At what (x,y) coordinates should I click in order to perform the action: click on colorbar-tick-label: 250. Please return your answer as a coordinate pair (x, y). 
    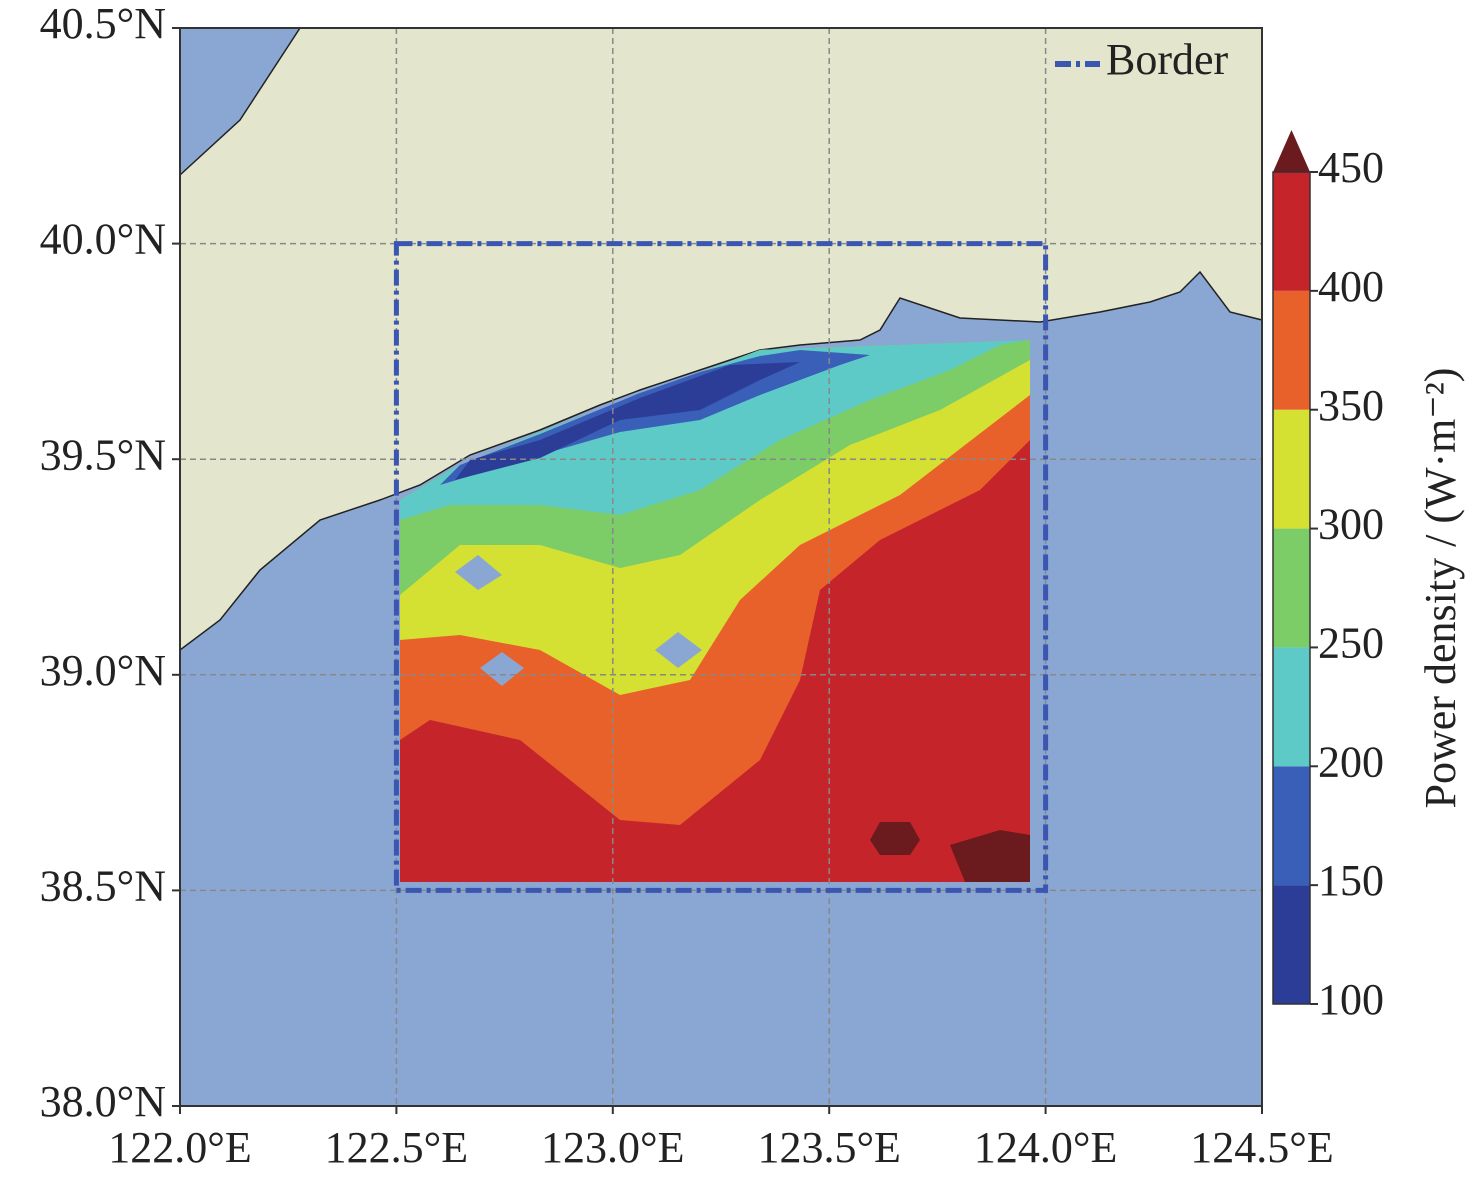
    Looking at the image, I should click on (1351, 643).